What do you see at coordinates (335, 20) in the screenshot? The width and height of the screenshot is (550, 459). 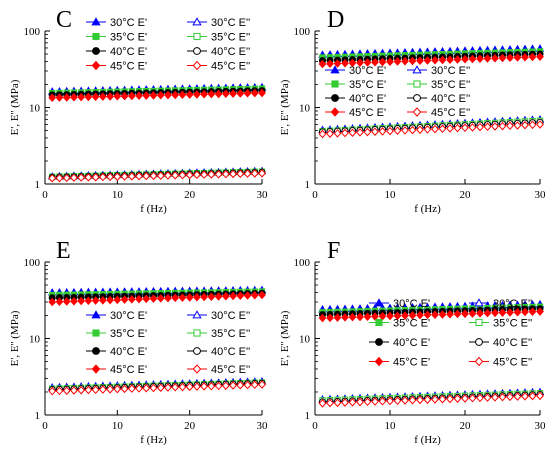 I see `panel-label: D` at bounding box center [335, 20].